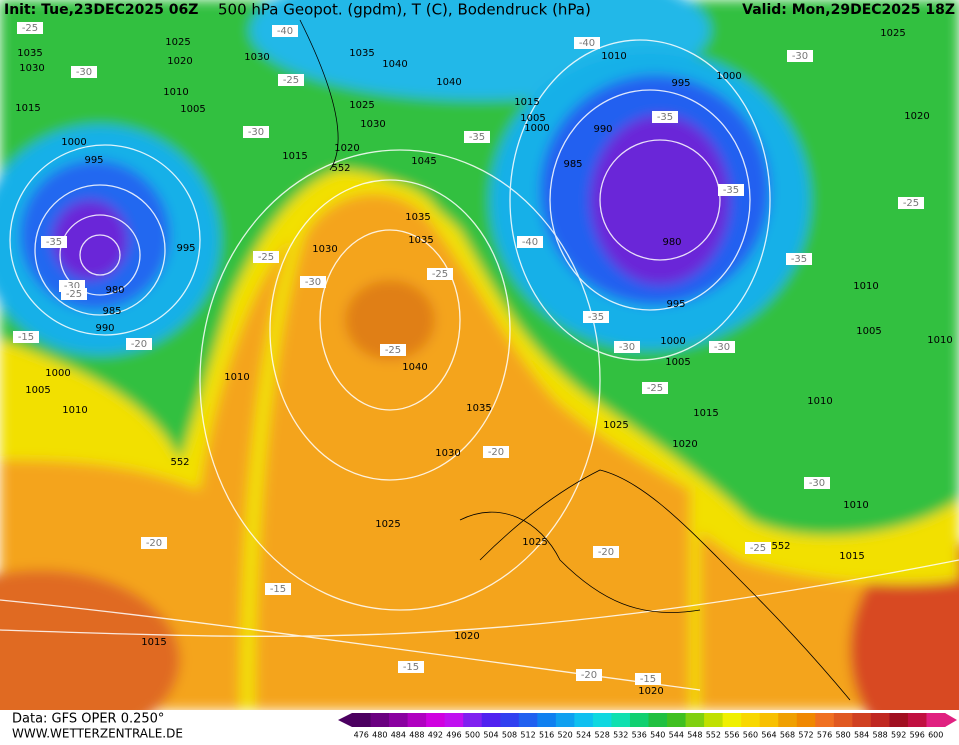 The width and height of the screenshot is (959, 745). I want to click on isobar-label: 1015, so click(705, 413).